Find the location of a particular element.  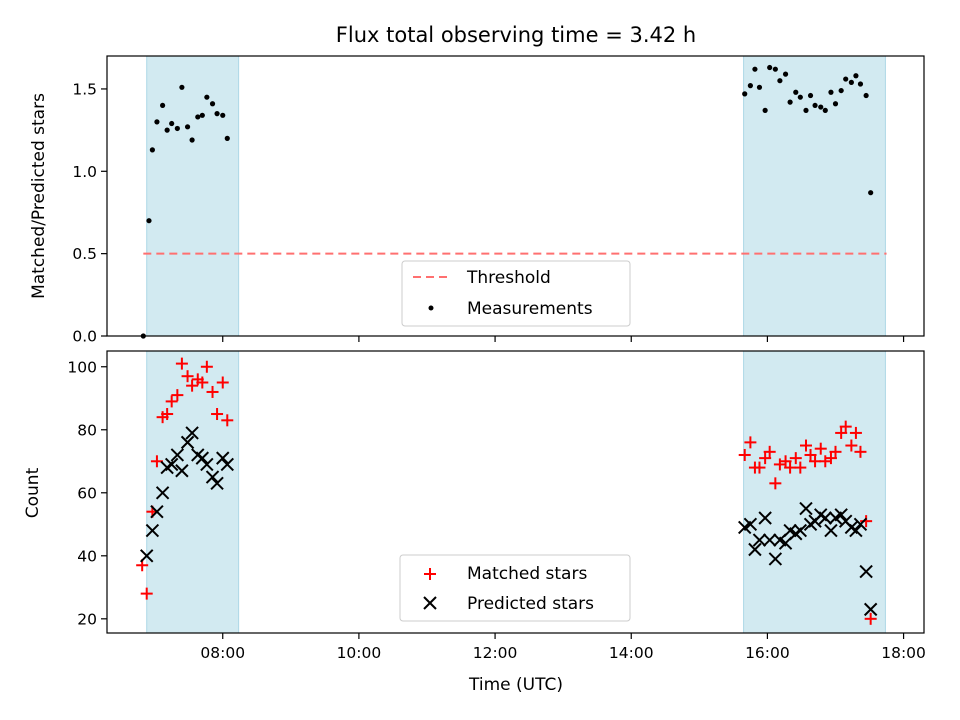

count-legend: Matched stars Predicted stars is located at coordinates (515, 588).